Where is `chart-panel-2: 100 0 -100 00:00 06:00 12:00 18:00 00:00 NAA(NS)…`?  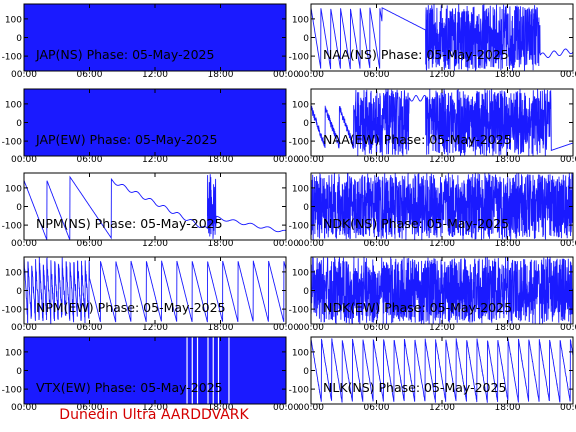 chart-panel-2: 100 0 -100 00:00 06:00 12:00 18:00 00:00 NAA(NS)… is located at coordinates (432, 41).